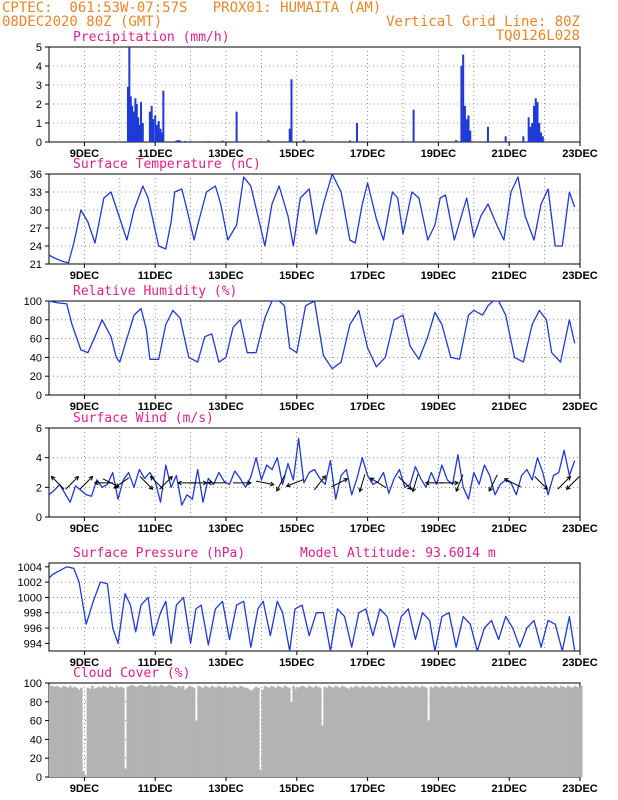 This screenshot has width=618, height=800. I want to click on y-tick-label: 33, so click(36, 193).